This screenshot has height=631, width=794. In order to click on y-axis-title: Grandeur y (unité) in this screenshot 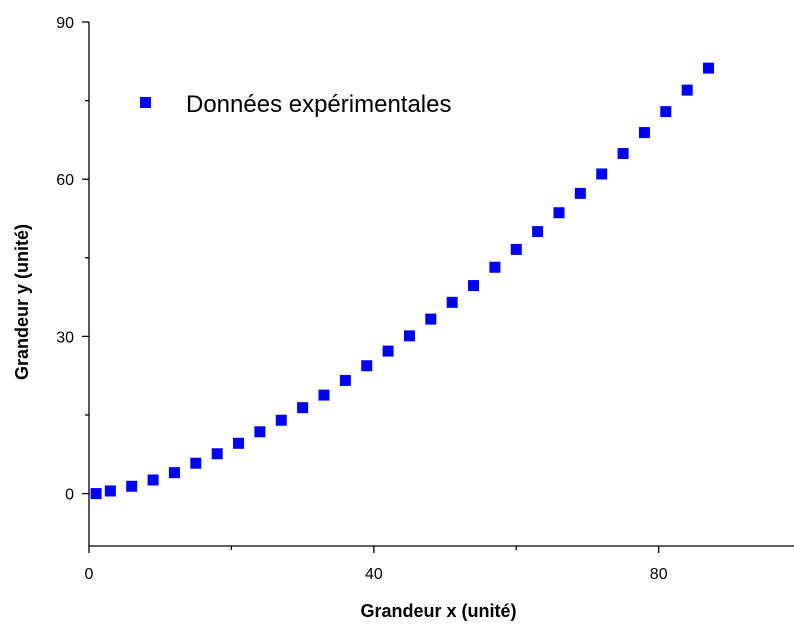, I will do `click(22, 302)`.